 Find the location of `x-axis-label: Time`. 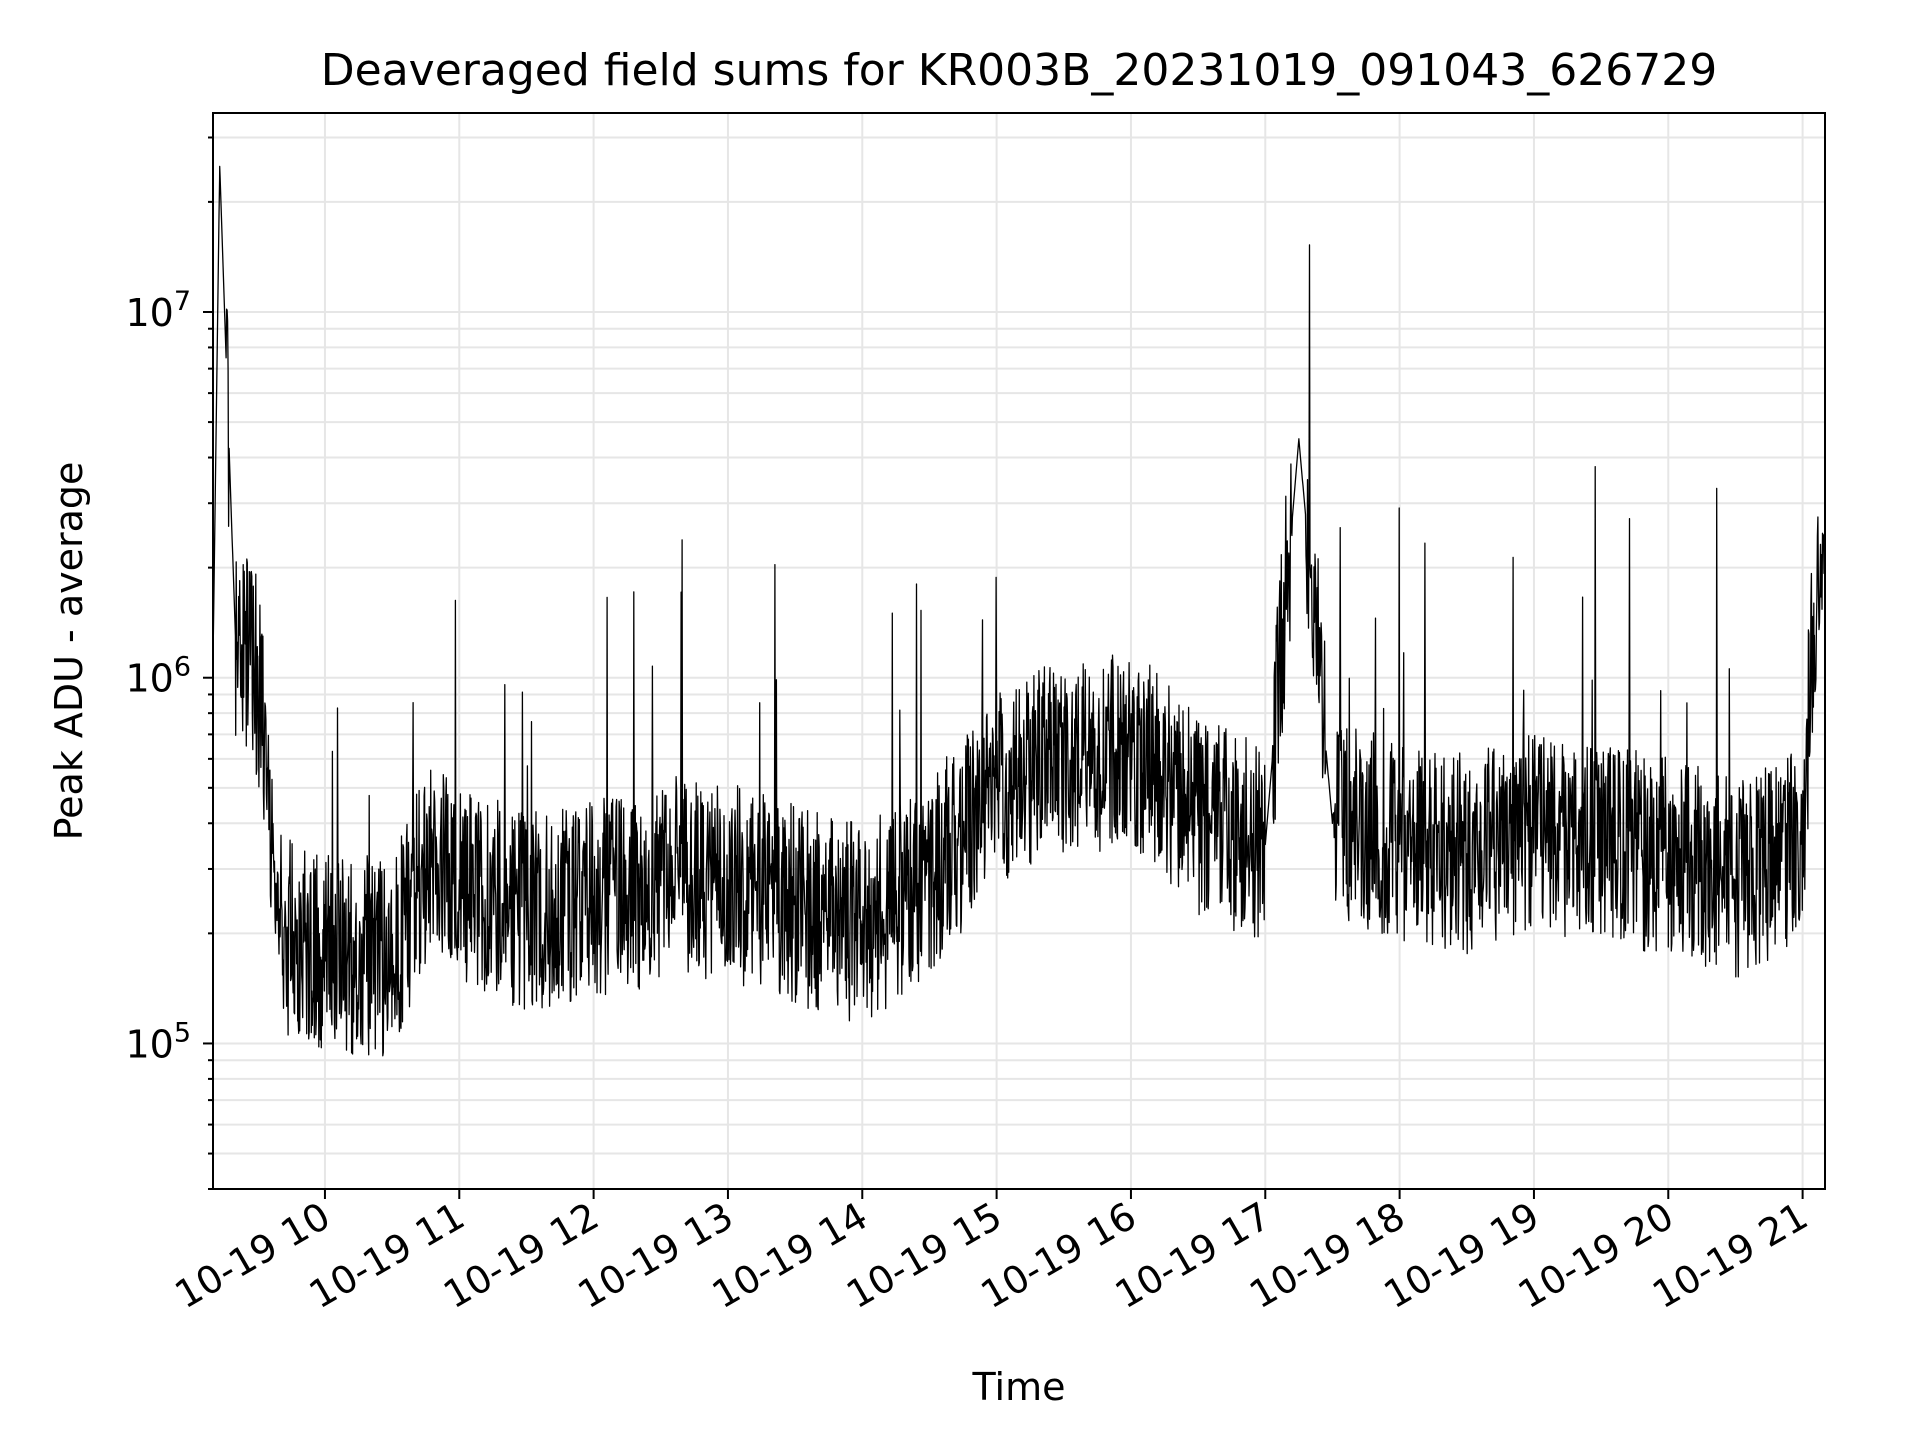

x-axis-label: Time is located at coordinates (1019, 1387).